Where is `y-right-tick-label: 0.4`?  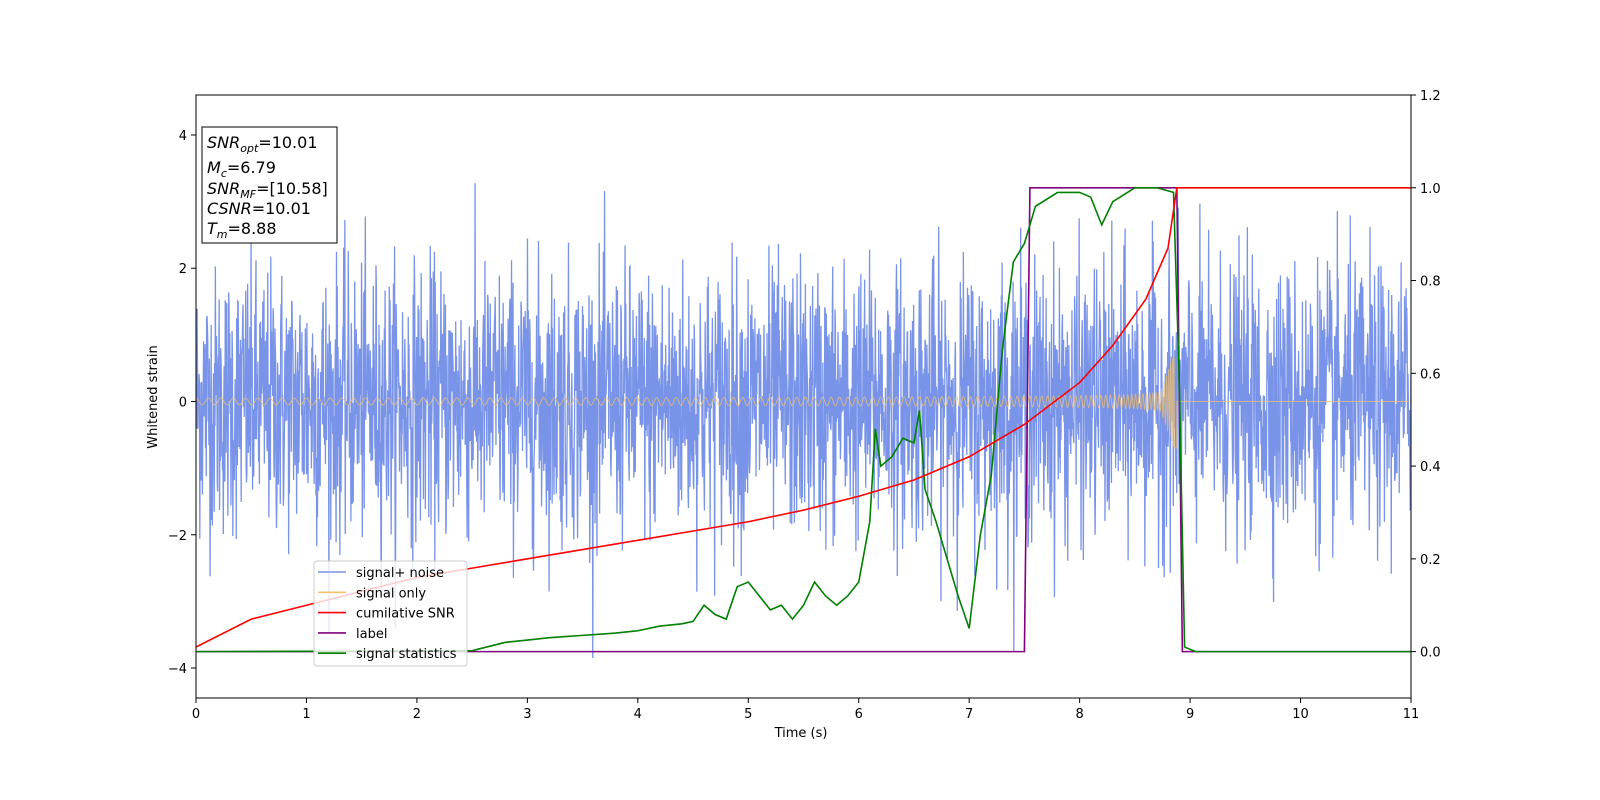 y-right-tick-label: 0.4 is located at coordinates (1430, 467).